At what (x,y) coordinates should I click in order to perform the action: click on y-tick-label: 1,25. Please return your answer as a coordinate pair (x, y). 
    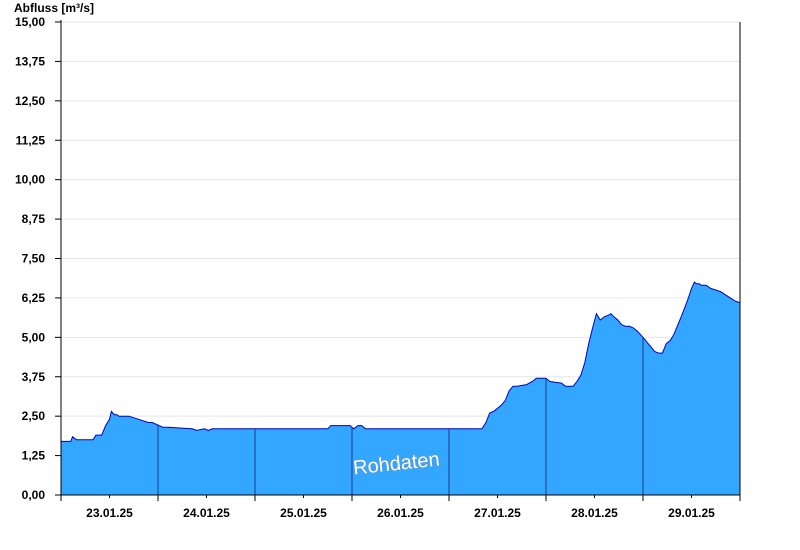
    Looking at the image, I should click on (34, 456).